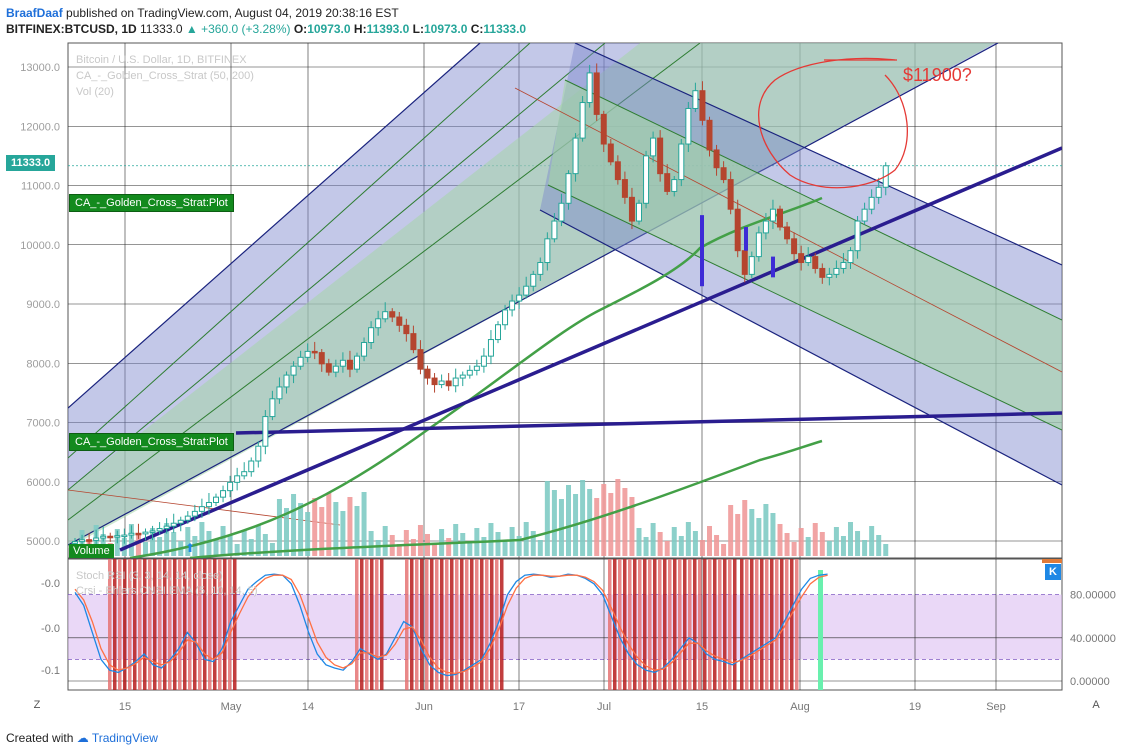  I want to click on time-axis: 15 May 14 Jun 17 Jul 15 Aug 19 Sep, so click(562, 707).